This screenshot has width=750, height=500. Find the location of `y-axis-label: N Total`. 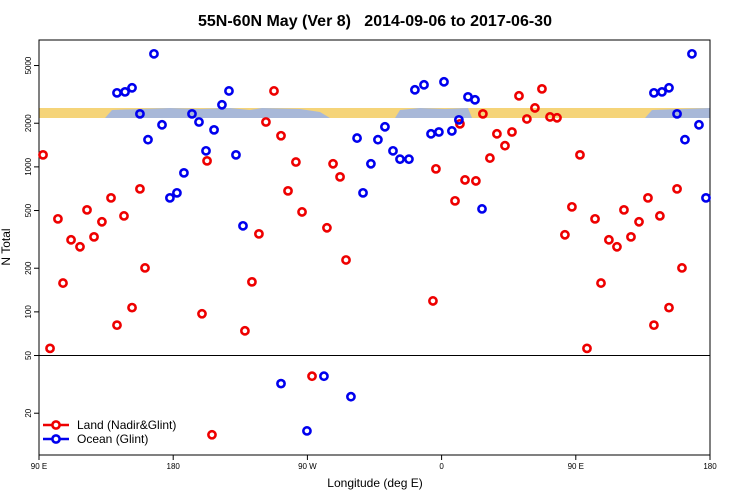

y-axis-label: N Total is located at coordinates (6, 246).